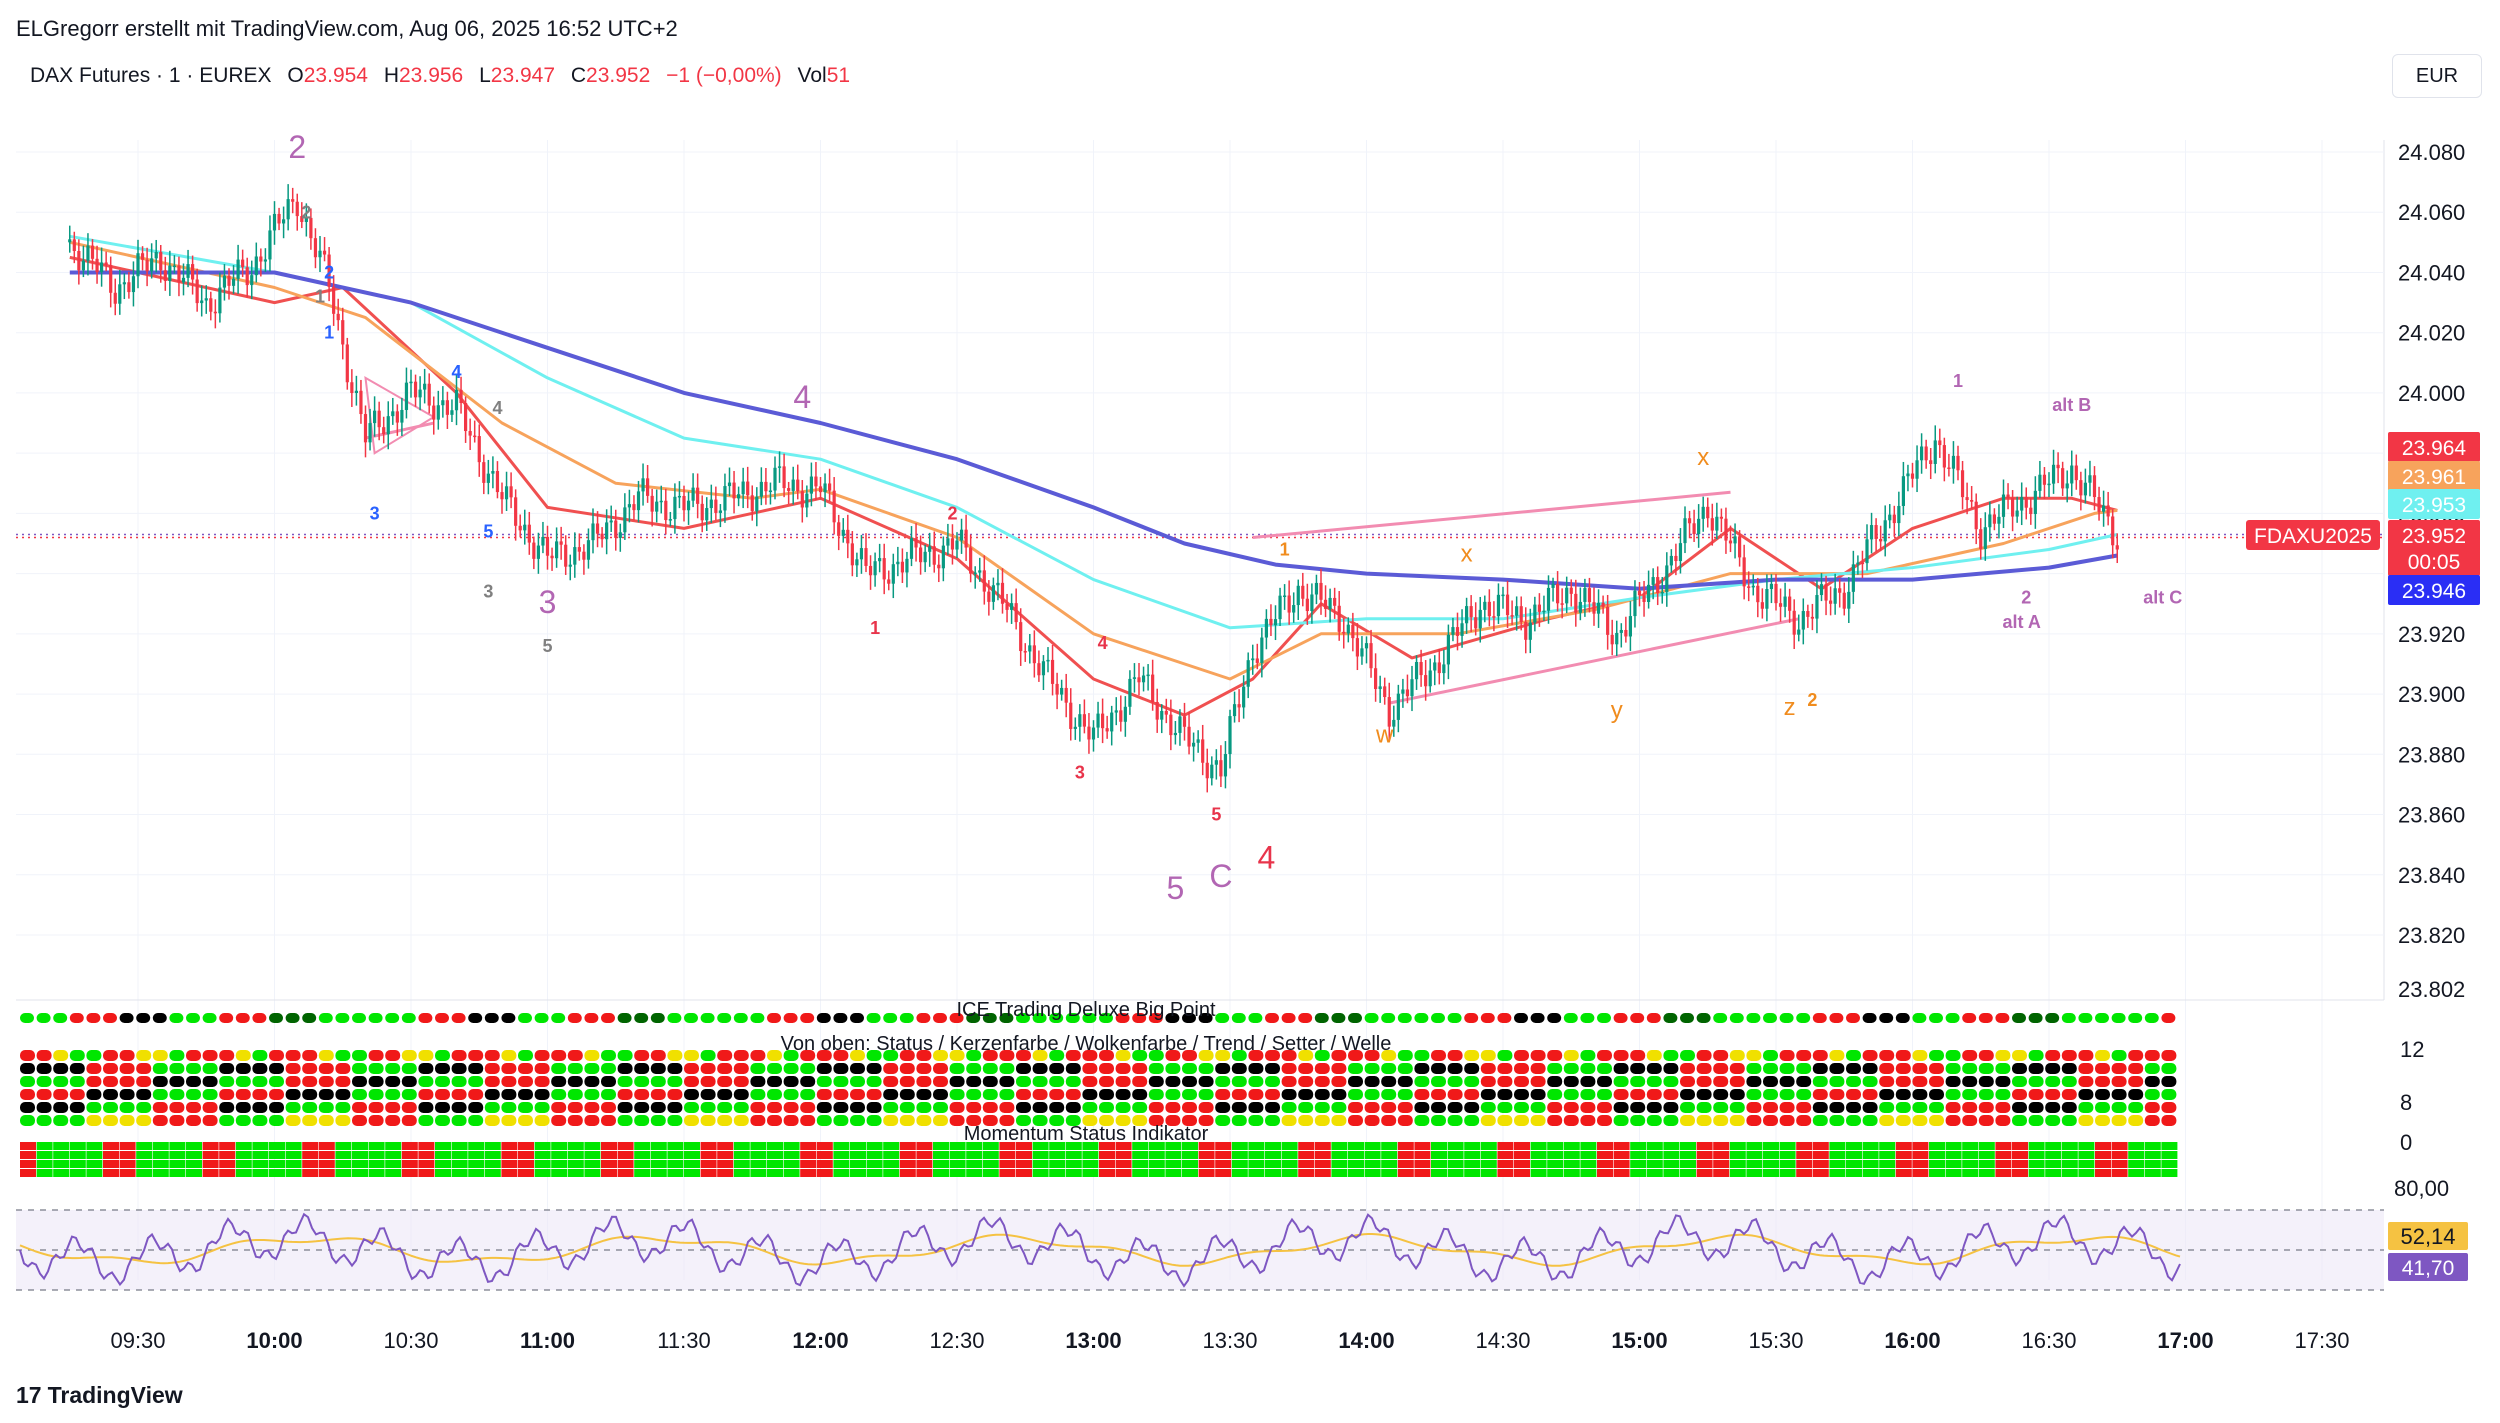  Describe the element at coordinates (2431, 634) in the screenshot. I see `price-tick-label: 23.920` at that location.